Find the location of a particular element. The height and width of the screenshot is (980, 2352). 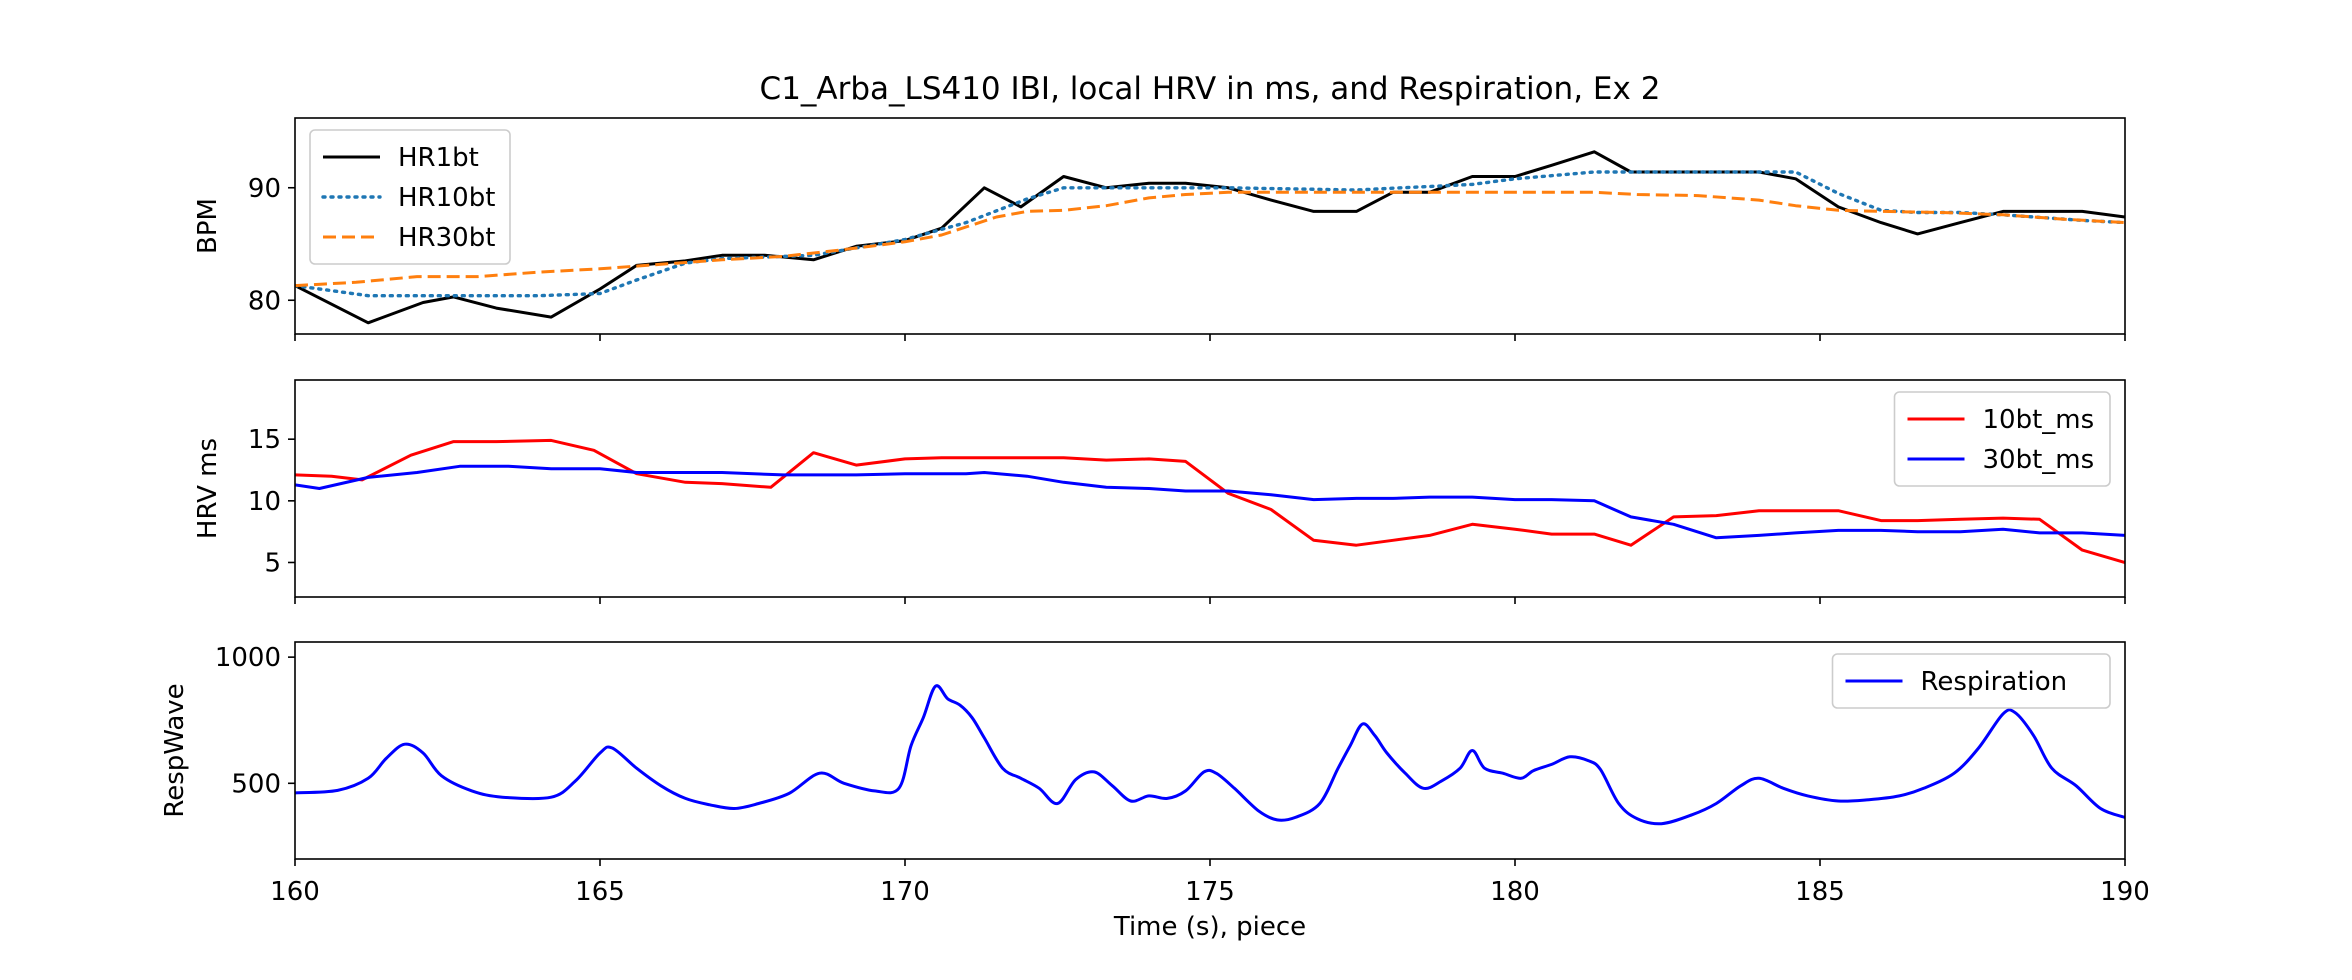

x-tick-label: 160 is located at coordinates (295, 892).